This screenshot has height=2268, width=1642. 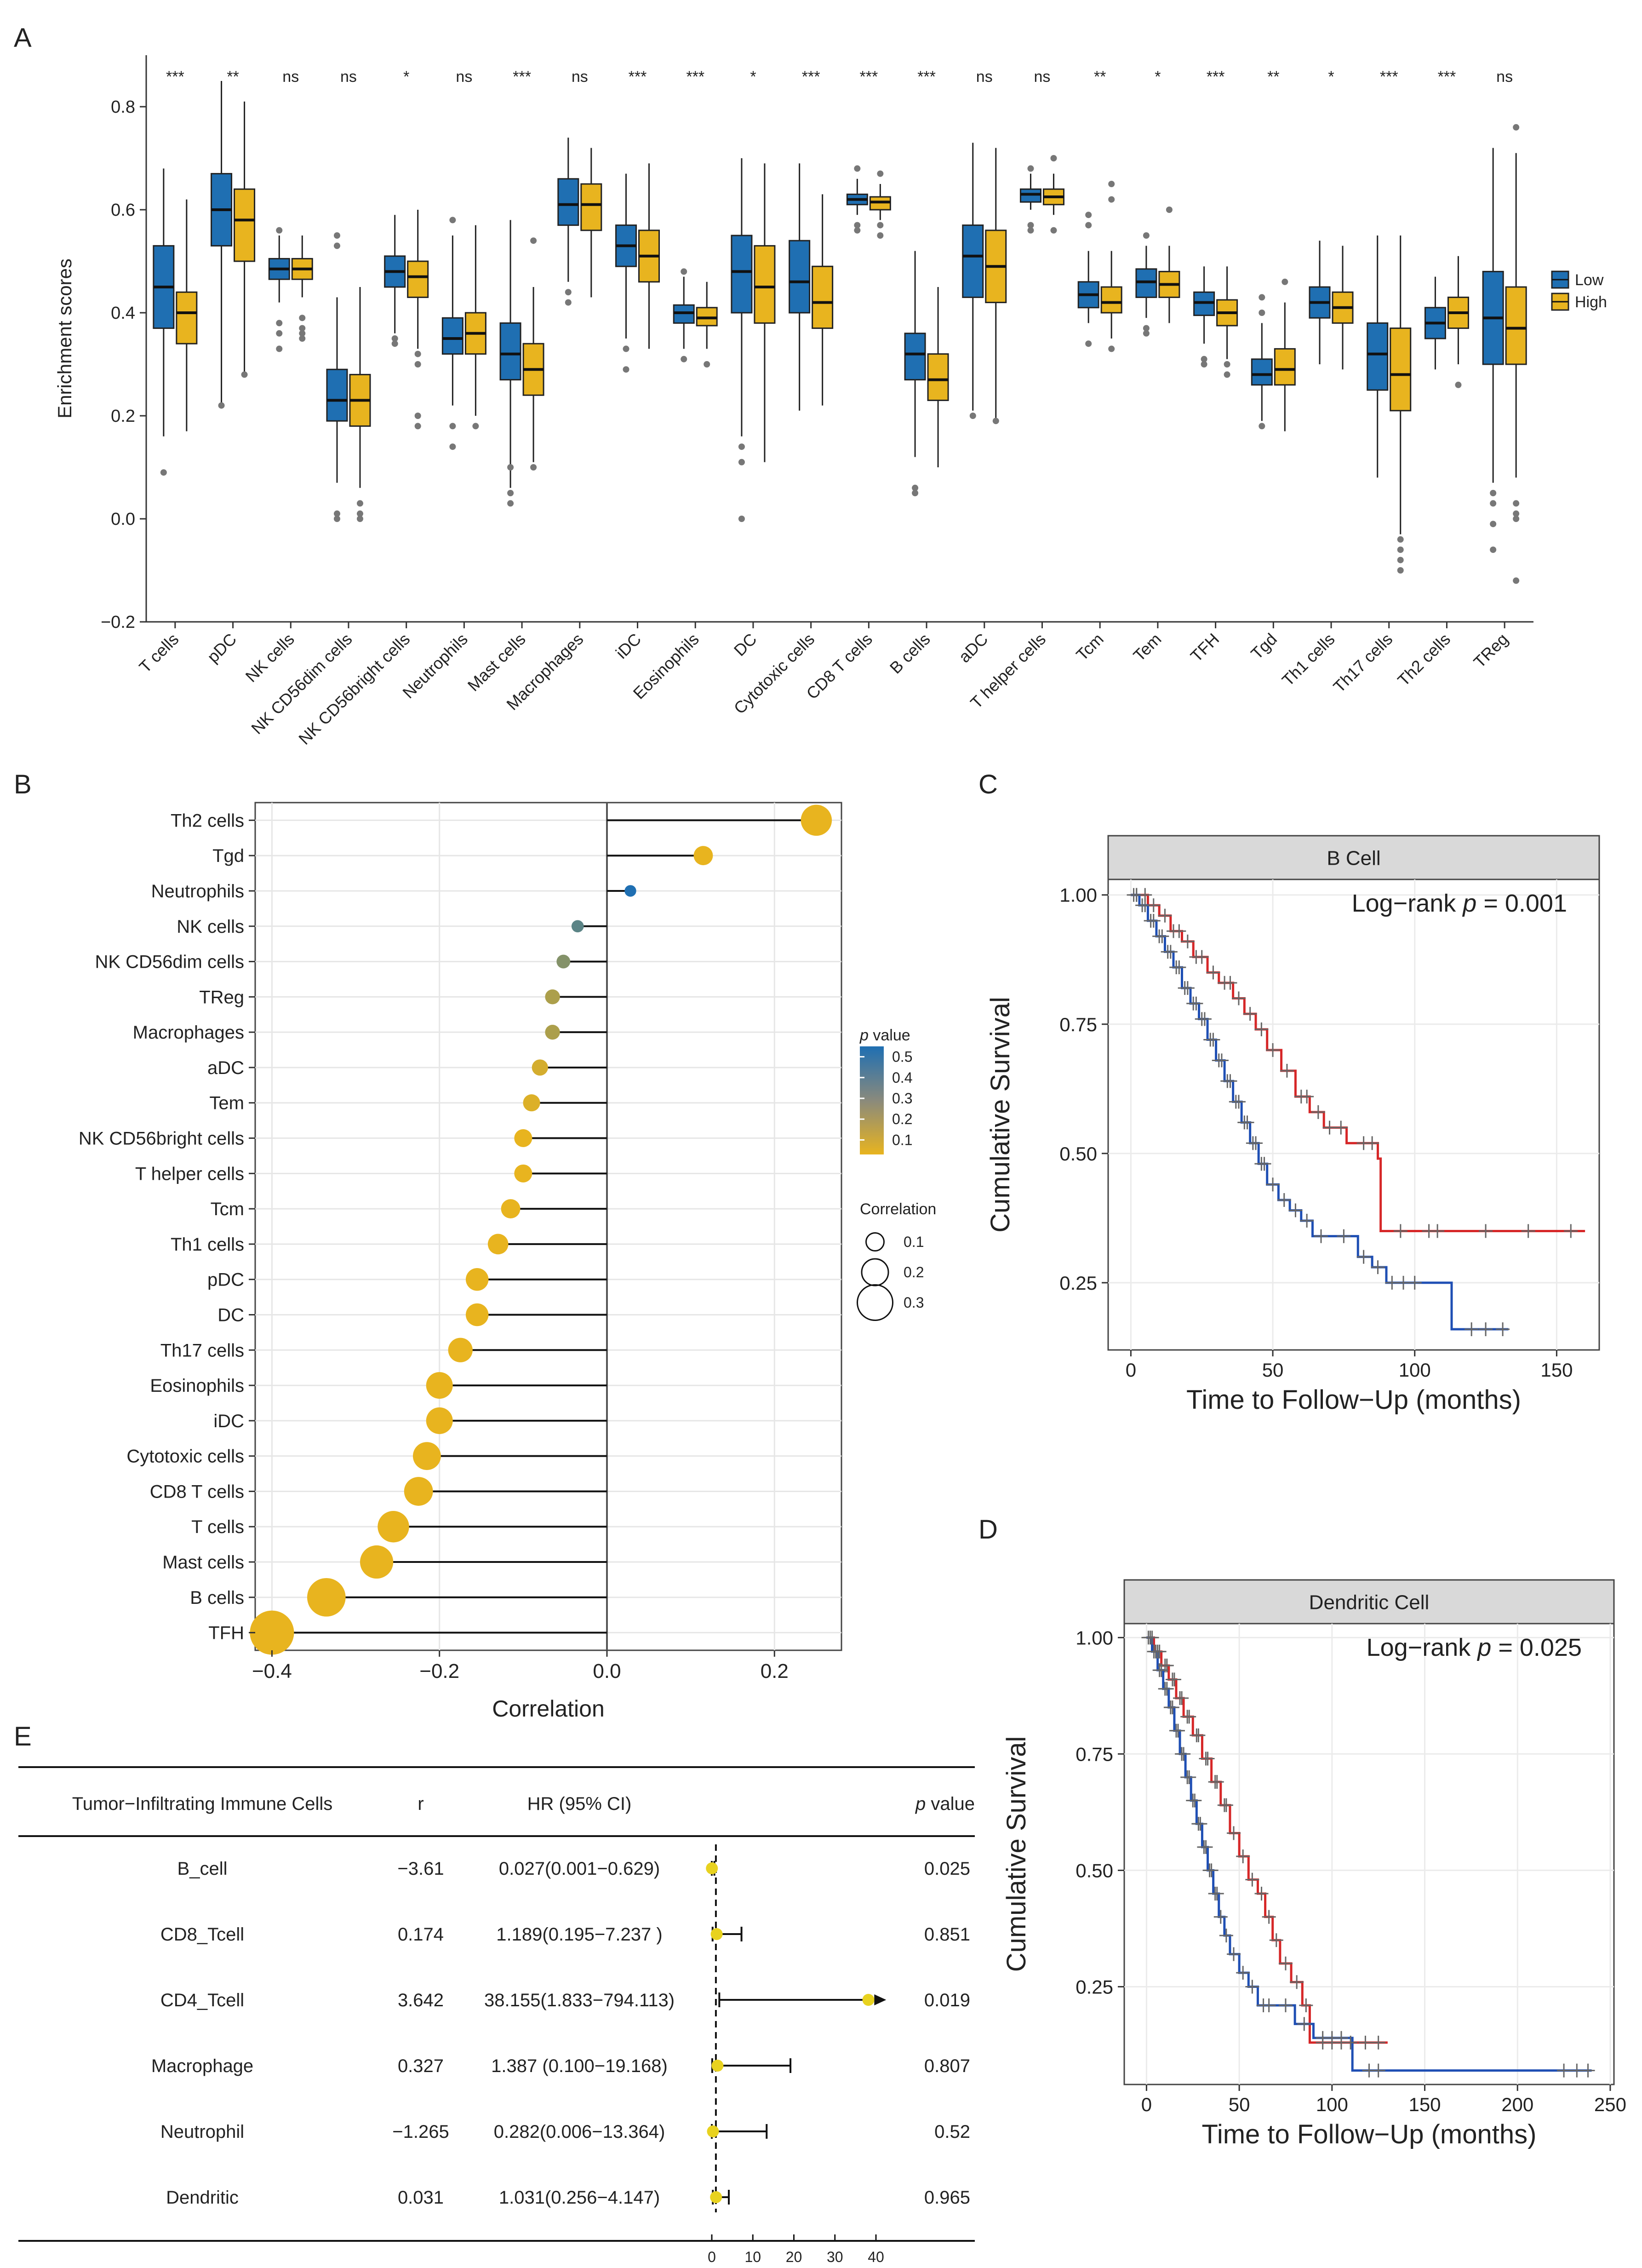 What do you see at coordinates (1353, 1115) in the screenshot?
I see `plot-panel` at bounding box center [1353, 1115].